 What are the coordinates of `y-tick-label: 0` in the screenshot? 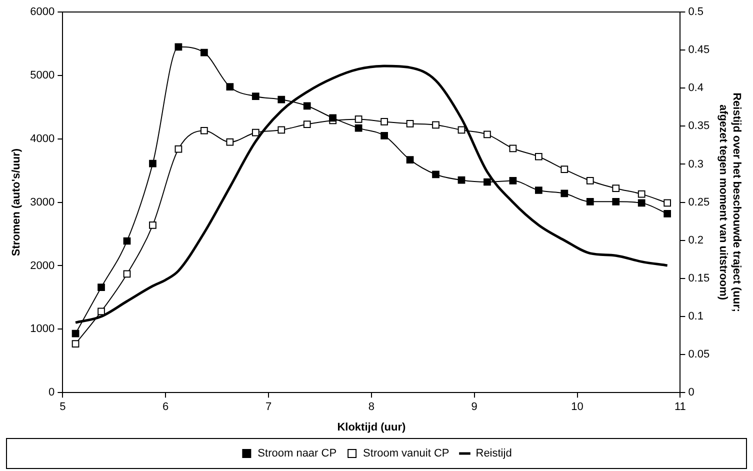 It's located at (51, 392).